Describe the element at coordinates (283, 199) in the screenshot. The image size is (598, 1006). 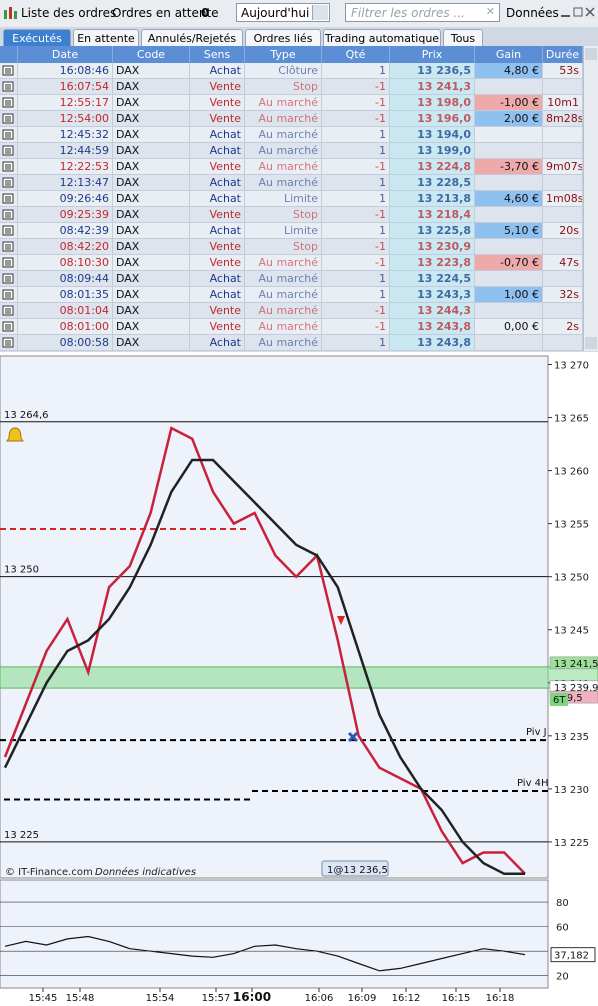
I see `type-cell: Limite` at that location.